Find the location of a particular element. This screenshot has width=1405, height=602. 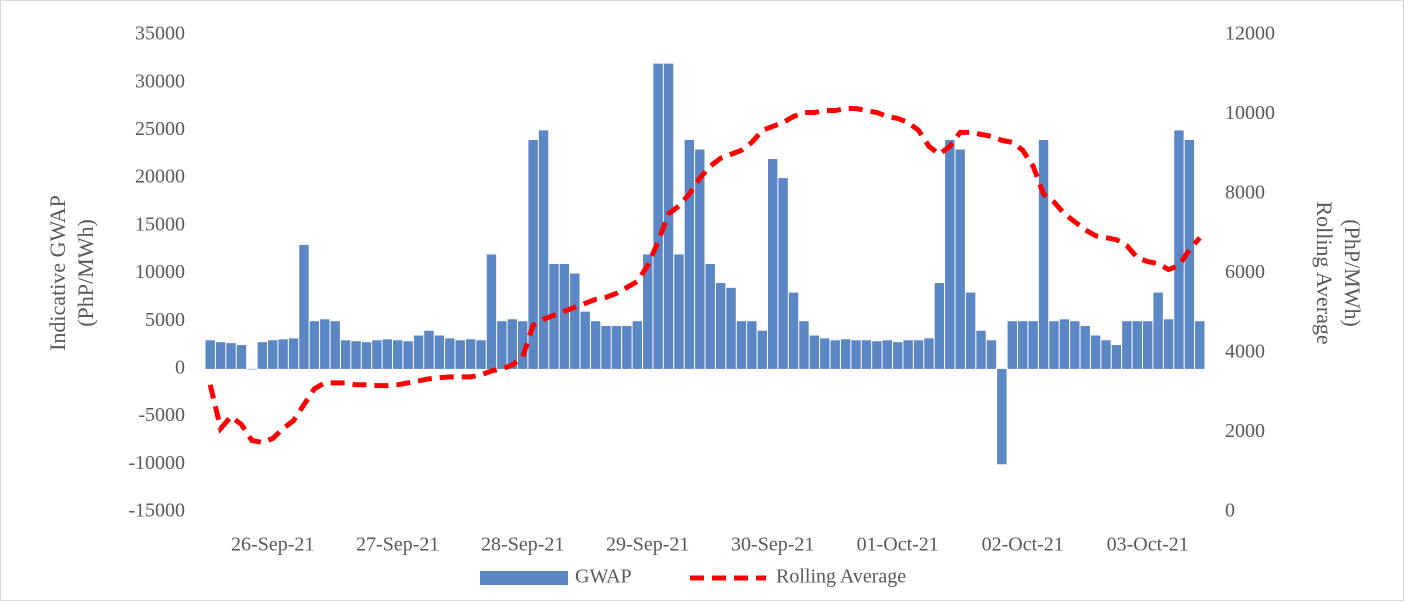

y2-tick-label: 0 is located at coordinates (1230, 511).